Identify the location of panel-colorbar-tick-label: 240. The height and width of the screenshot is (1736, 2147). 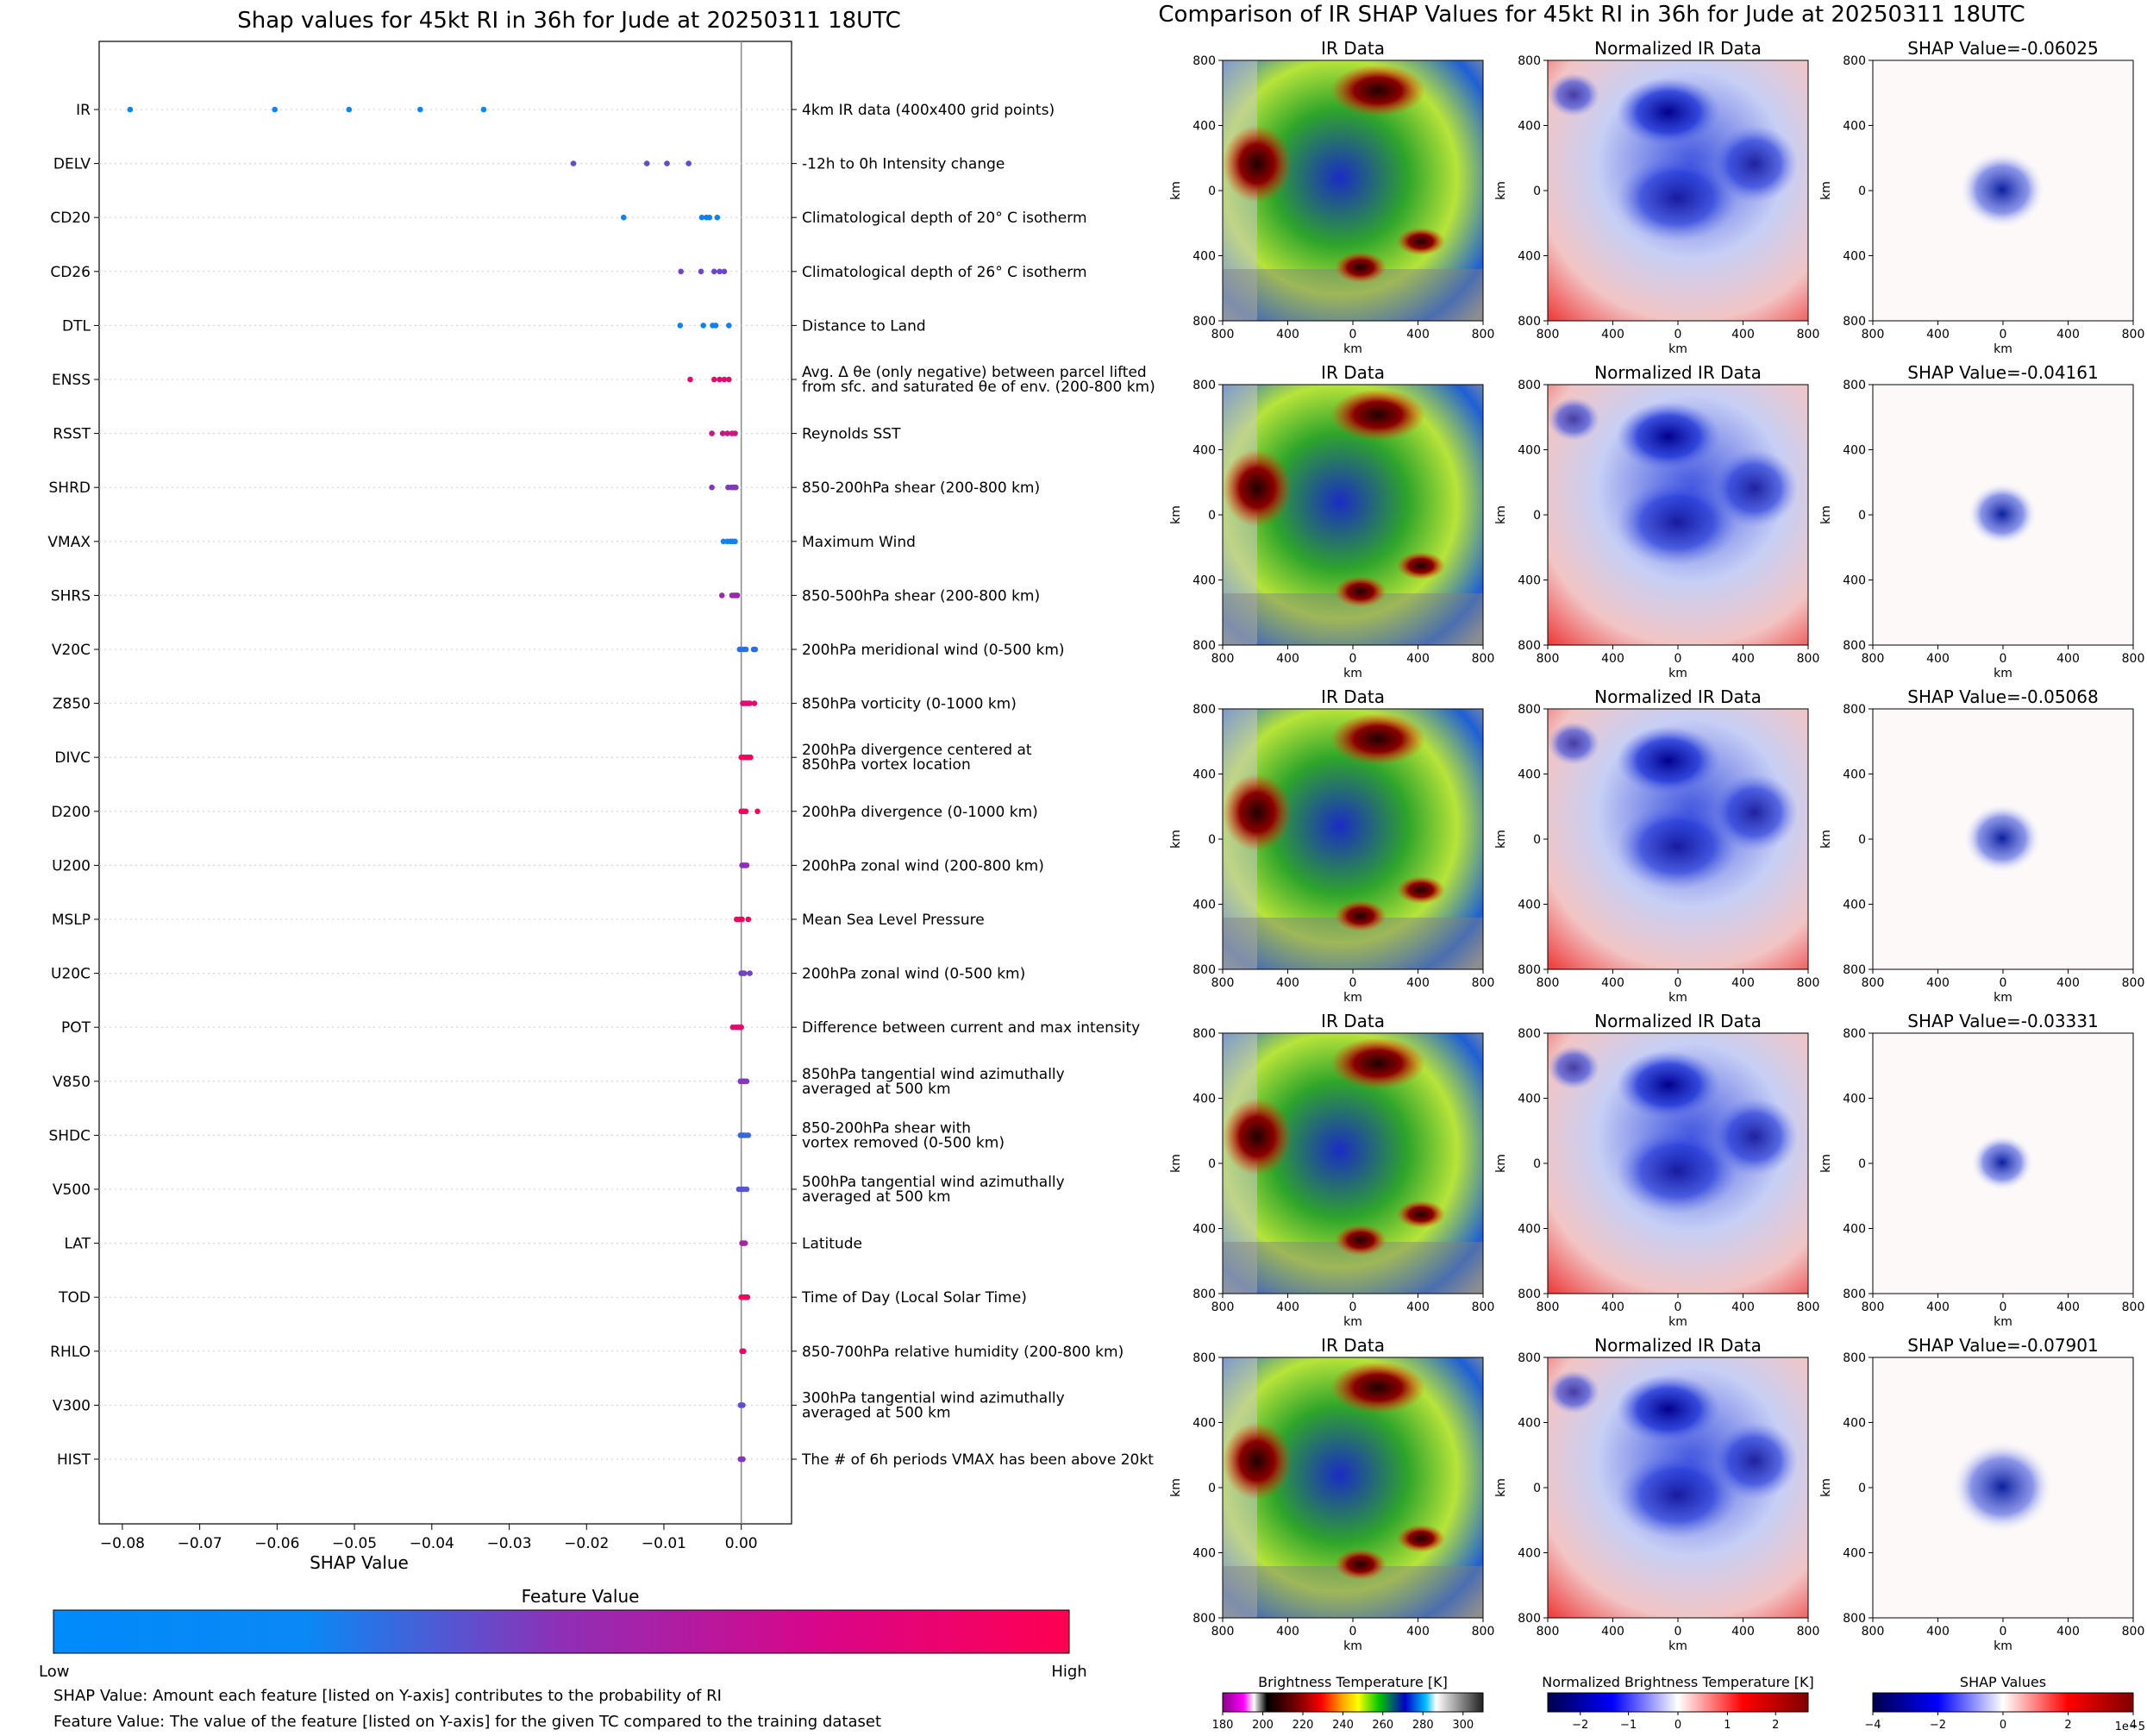
(1343, 1725).